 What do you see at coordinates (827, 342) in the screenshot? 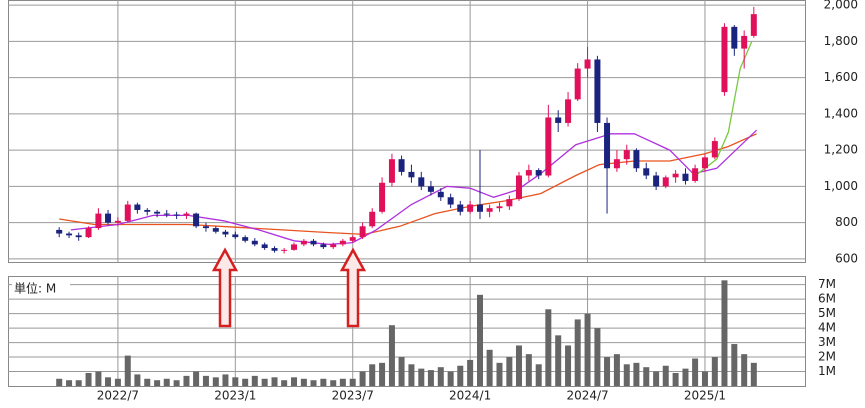
I see `volume-tick-label: 3M` at bounding box center [827, 342].